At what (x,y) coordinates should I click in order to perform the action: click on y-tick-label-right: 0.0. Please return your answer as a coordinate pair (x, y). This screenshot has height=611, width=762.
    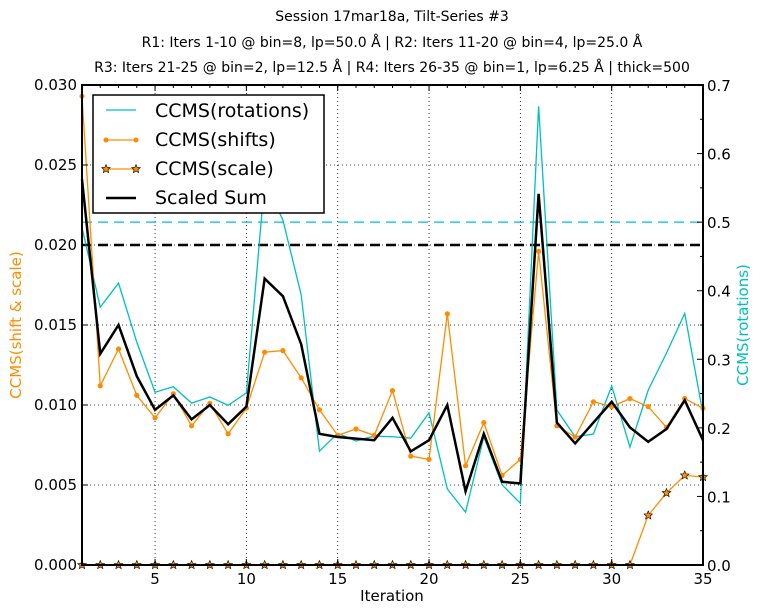
    Looking at the image, I should click on (719, 566).